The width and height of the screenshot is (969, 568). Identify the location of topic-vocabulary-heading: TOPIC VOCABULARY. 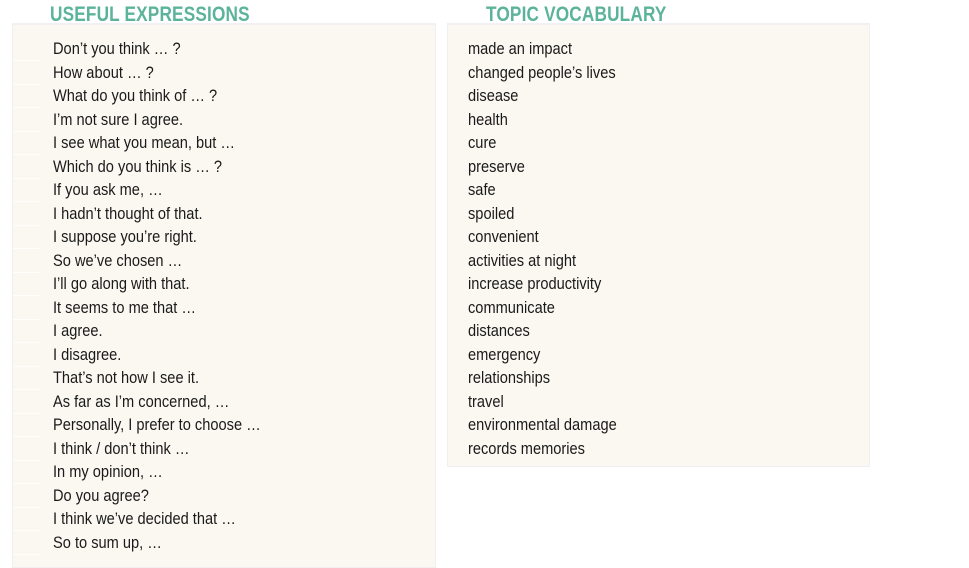
(576, 14).